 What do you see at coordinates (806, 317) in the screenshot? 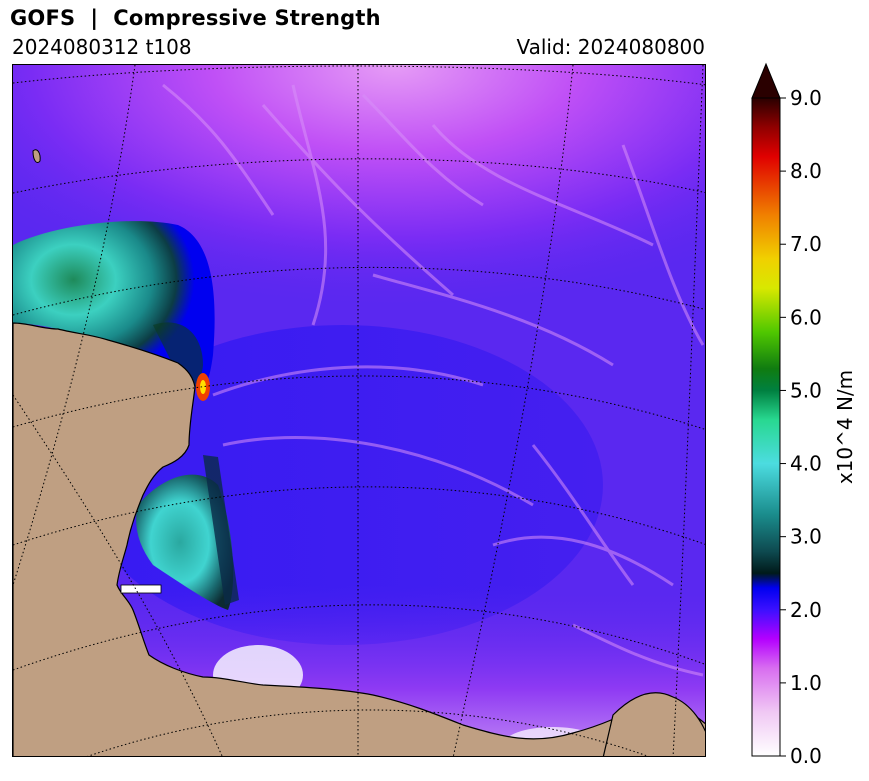
I see `colorbar-tick-label: 6.0` at bounding box center [806, 317].